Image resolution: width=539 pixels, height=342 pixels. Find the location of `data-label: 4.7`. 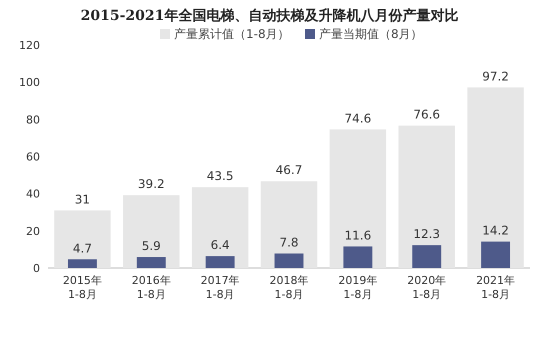

data-label: 4.7 is located at coordinates (82, 248).